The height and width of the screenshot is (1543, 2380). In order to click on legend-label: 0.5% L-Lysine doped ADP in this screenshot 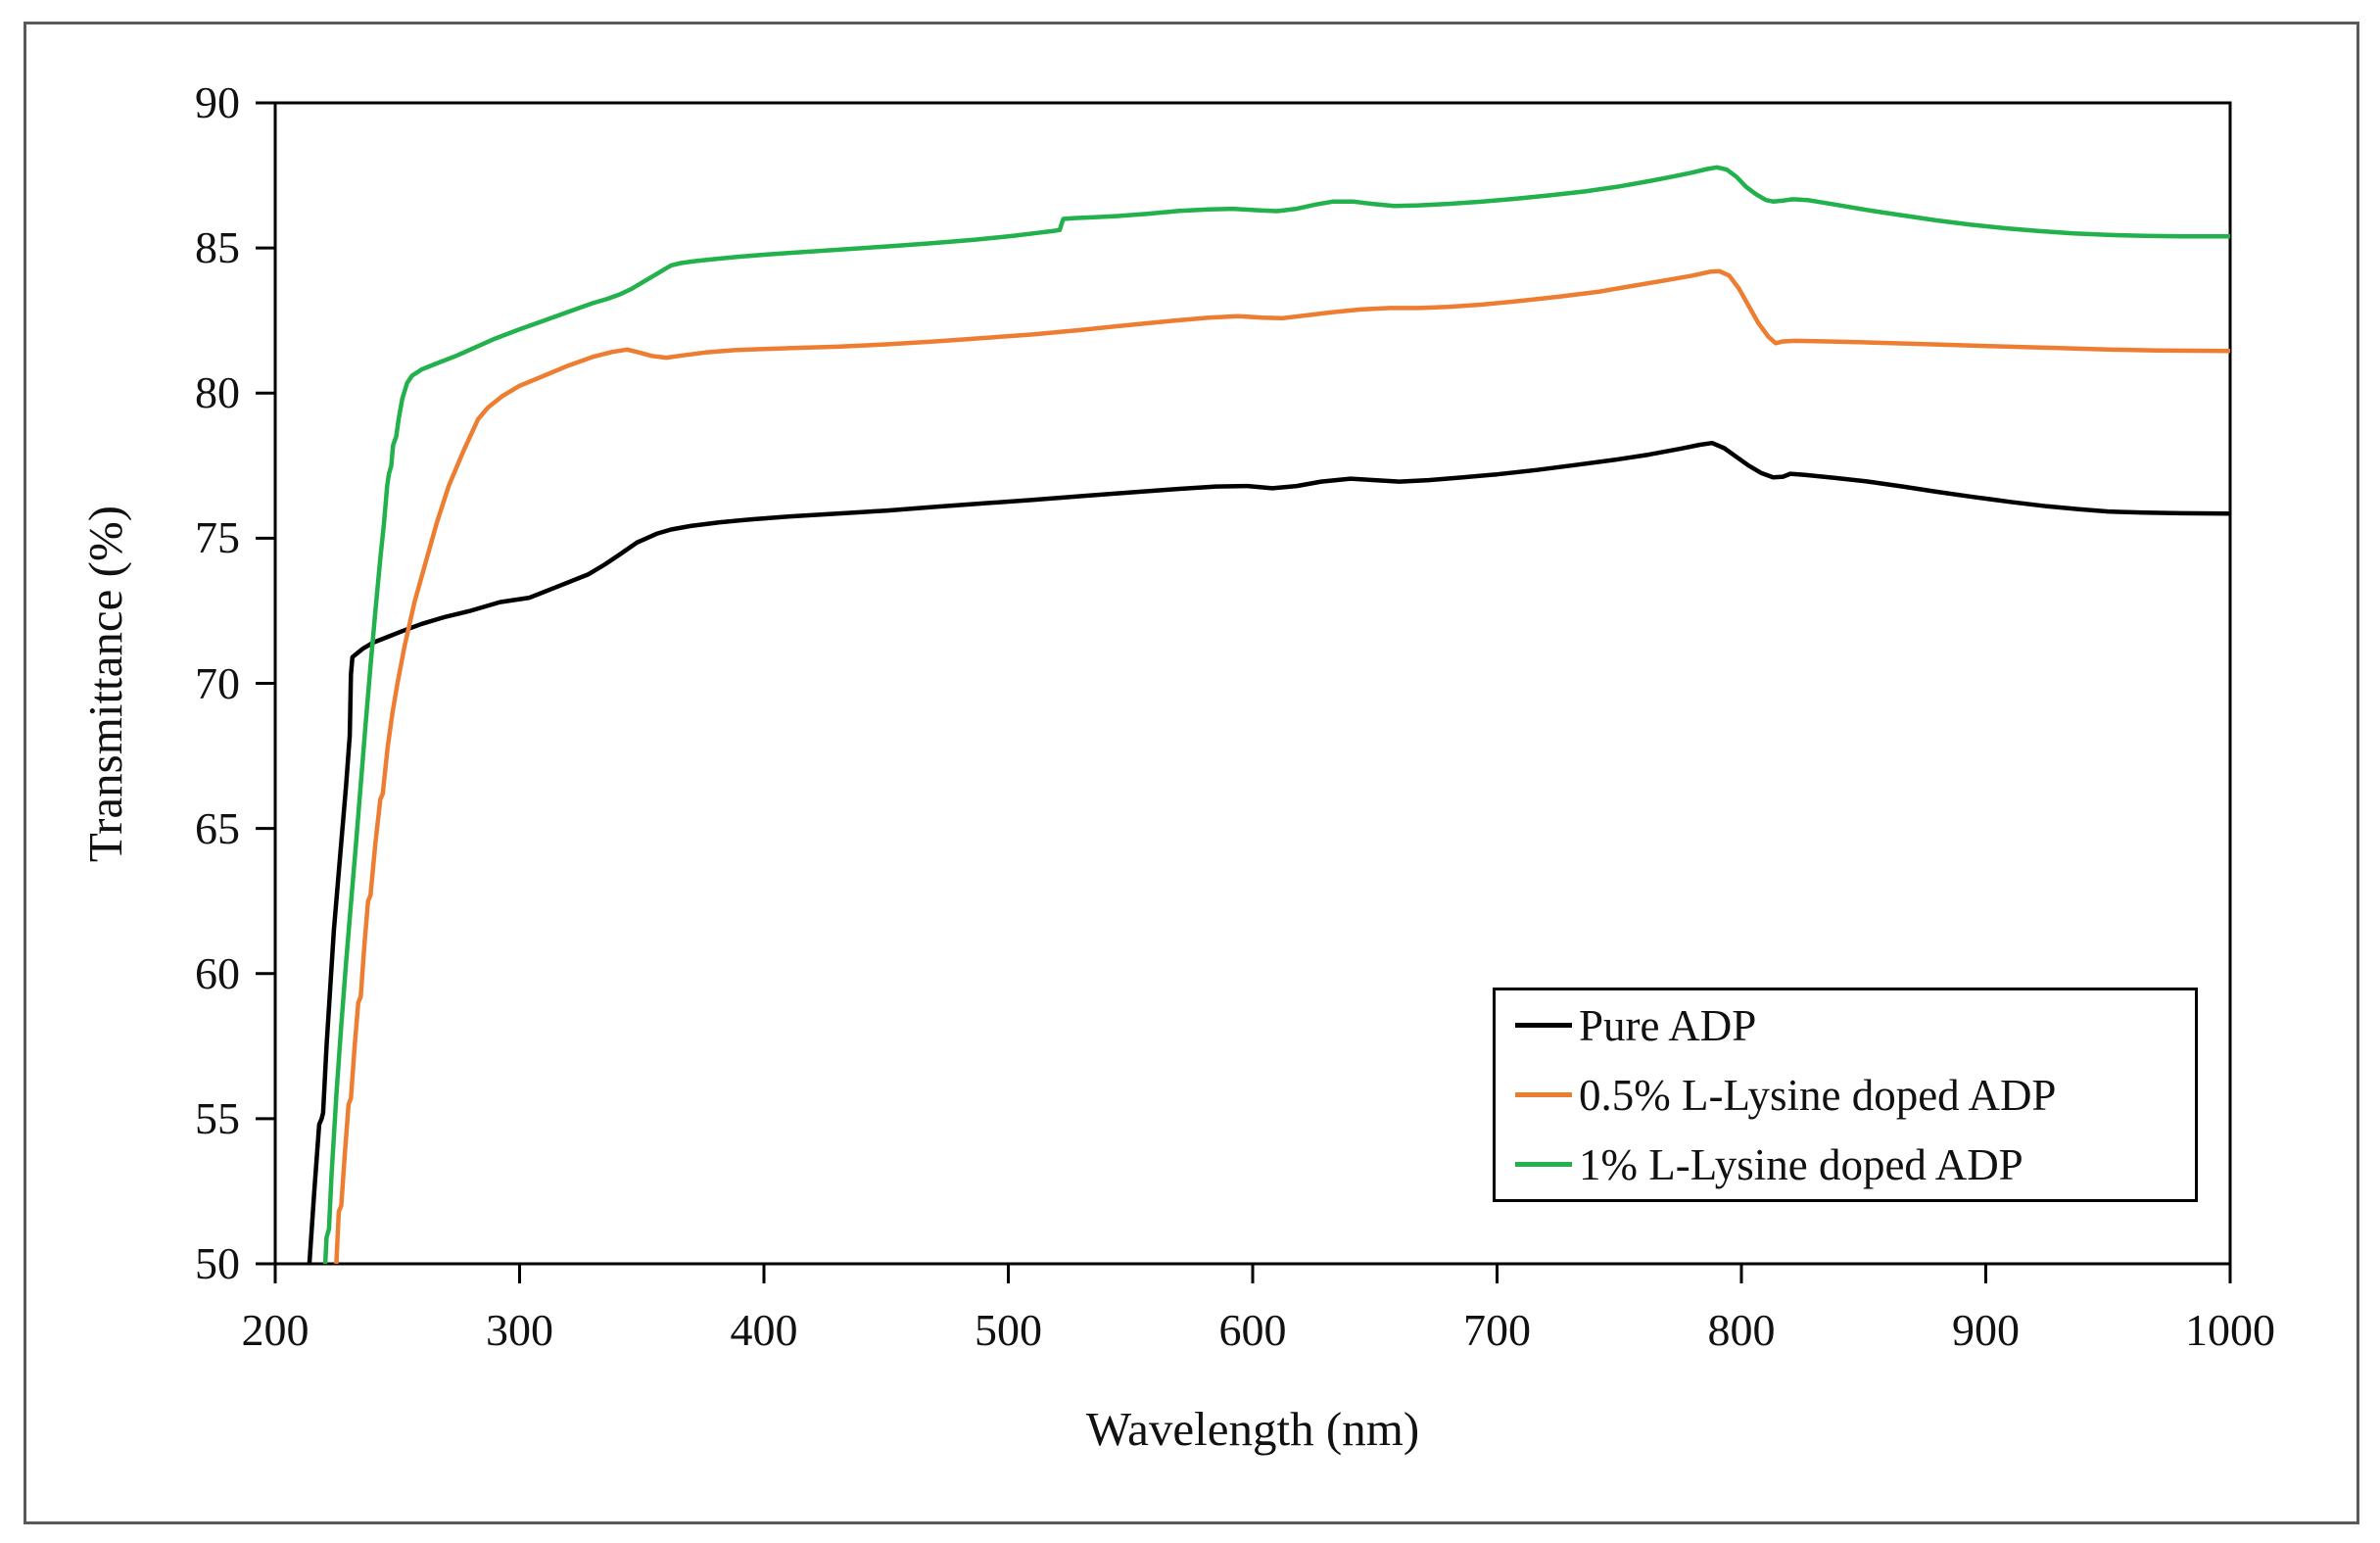, I will do `click(1818, 1095)`.